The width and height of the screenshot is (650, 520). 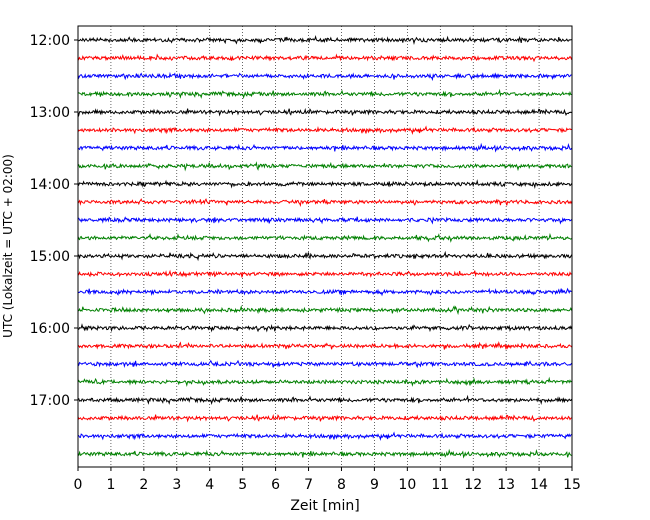 What do you see at coordinates (341, 485) in the screenshot?
I see `x-tick-label: 8` at bounding box center [341, 485].